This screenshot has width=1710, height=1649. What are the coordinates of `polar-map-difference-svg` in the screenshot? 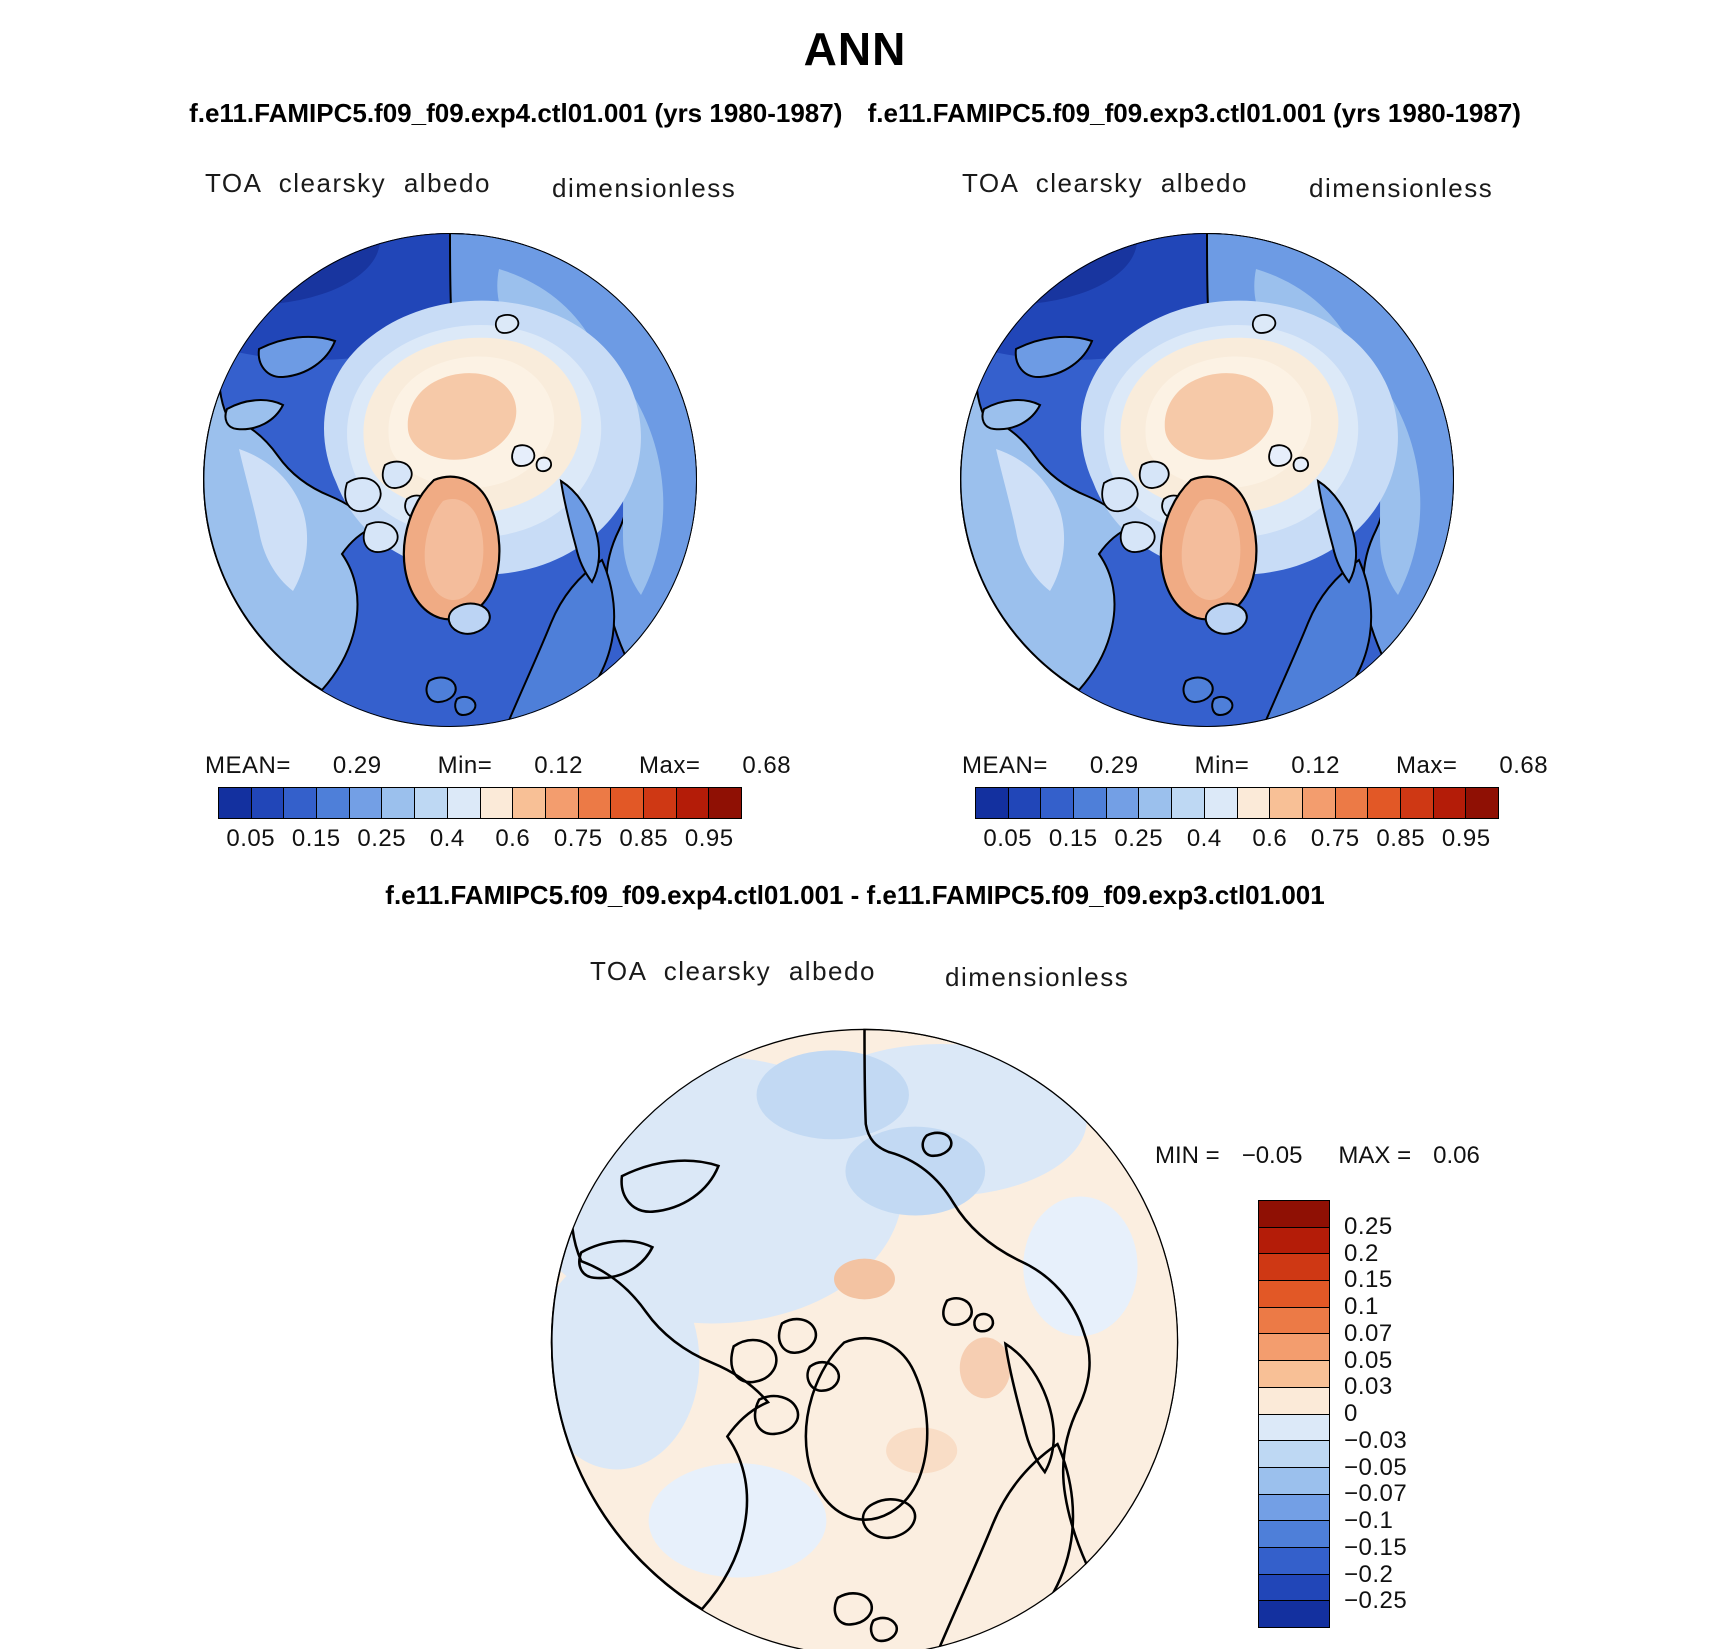 It's located at (864, 1337).